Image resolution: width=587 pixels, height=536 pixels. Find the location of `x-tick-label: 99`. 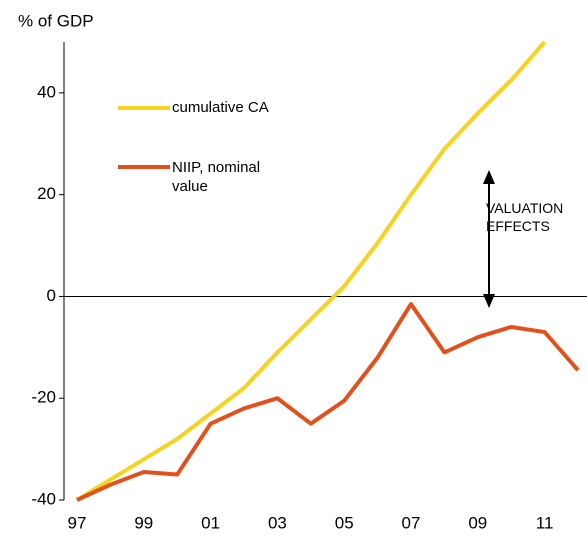

x-tick-label: 99 is located at coordinates (143, 522).